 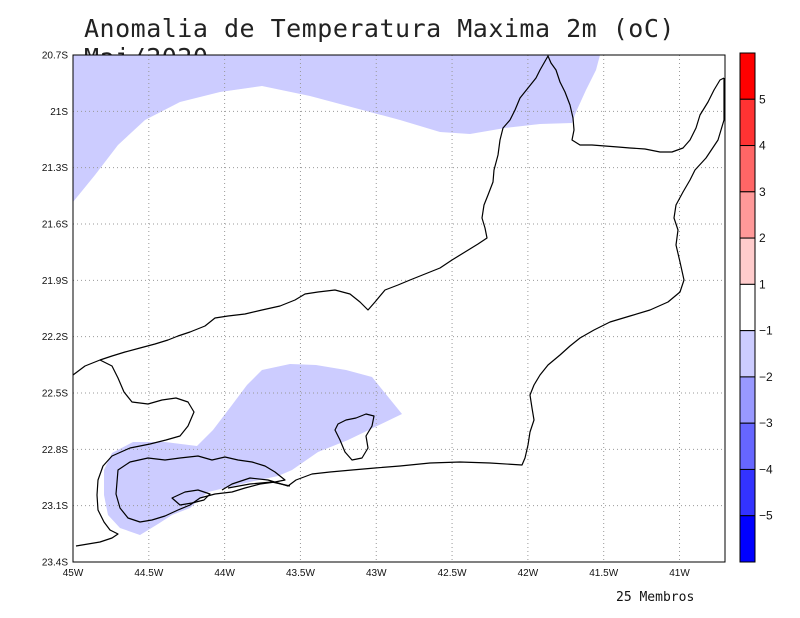 I want to click on lat-tick-label: 21.3S, so click(x=55, y=168).